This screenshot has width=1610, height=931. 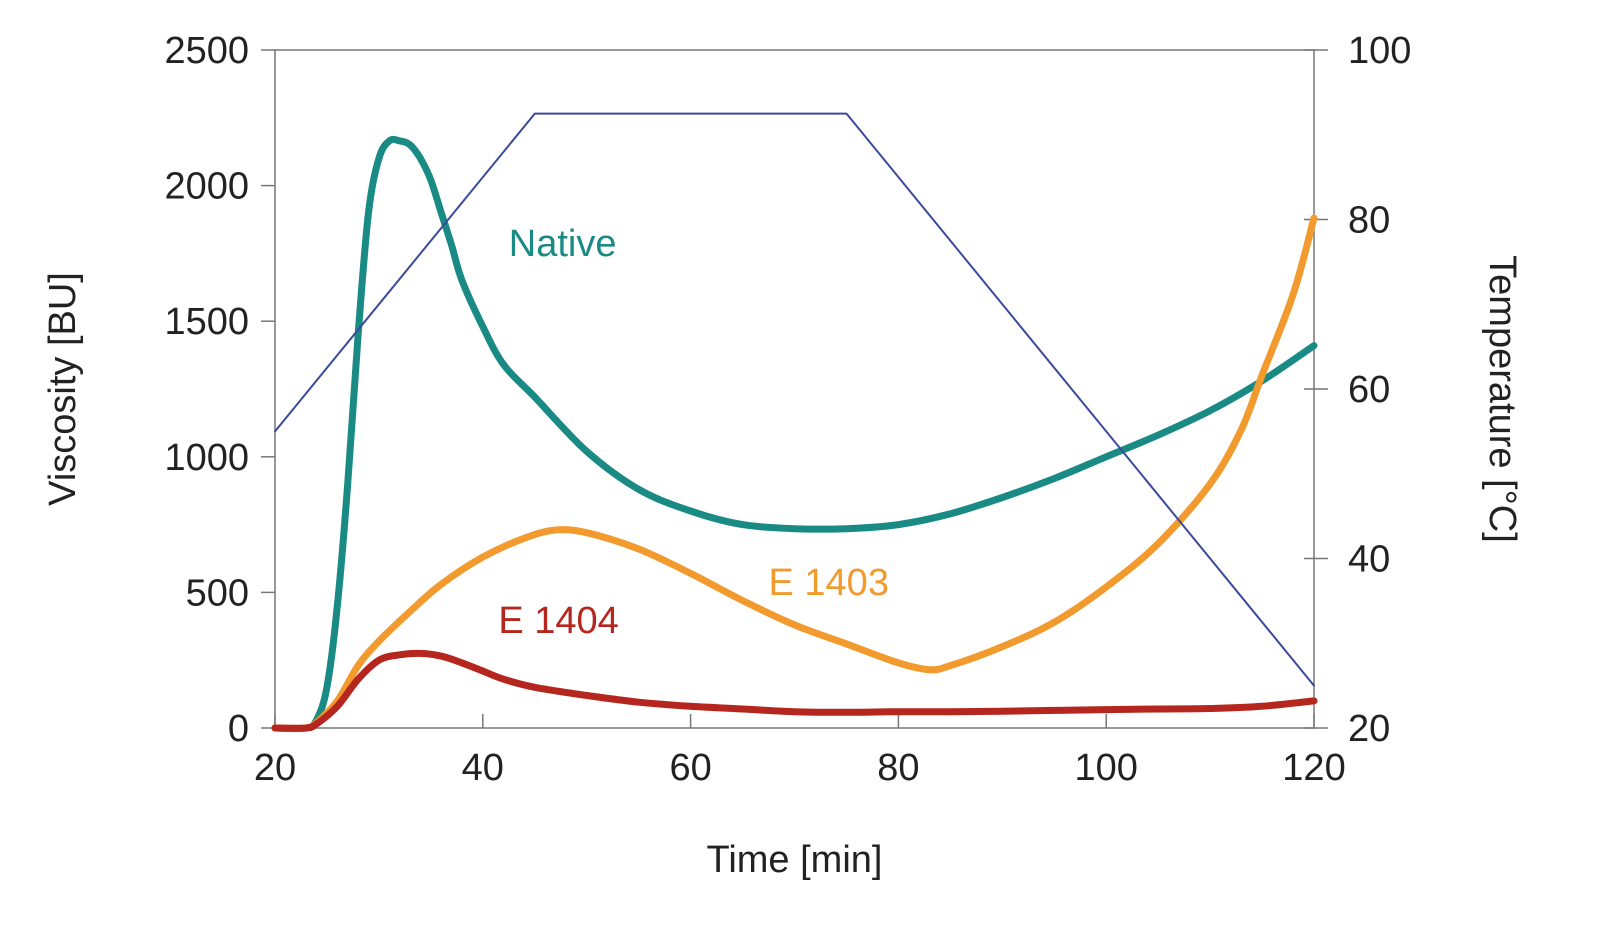 What do you see at coordinates (483, 768) in the screenshot?
I see `x-tick-label: 40` at bounding box center [483, 768].